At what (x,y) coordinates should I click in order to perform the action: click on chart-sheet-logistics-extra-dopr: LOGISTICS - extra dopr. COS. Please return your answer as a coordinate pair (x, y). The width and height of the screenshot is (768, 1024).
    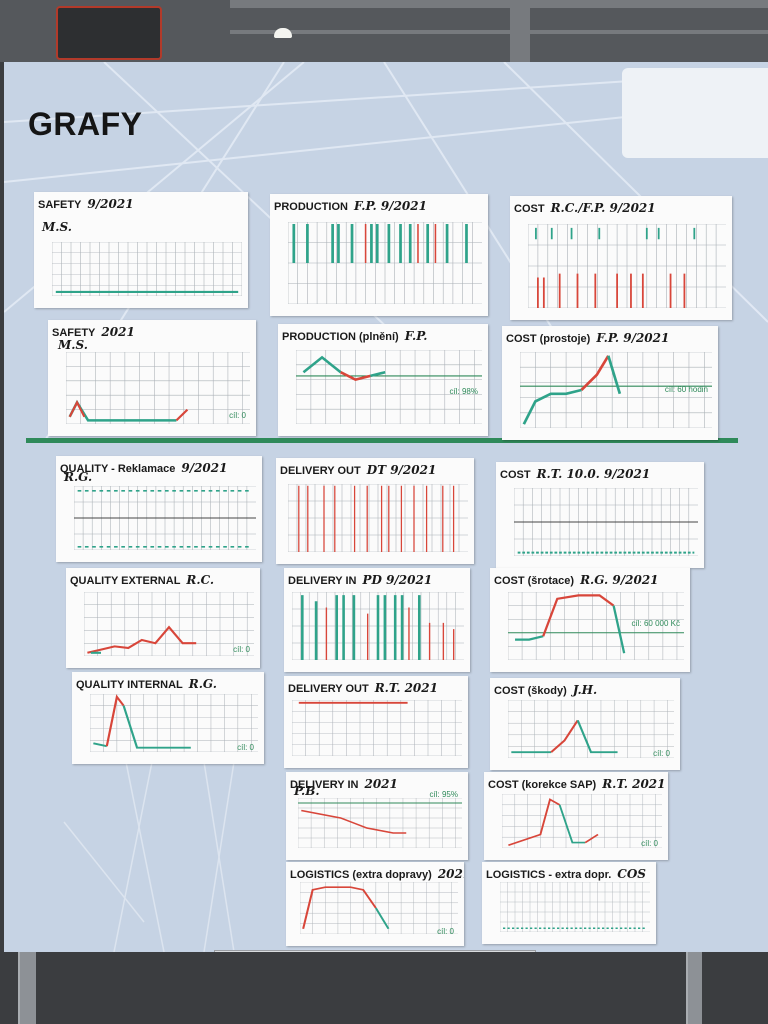
    Looking at the image, I should click on (569, 903).